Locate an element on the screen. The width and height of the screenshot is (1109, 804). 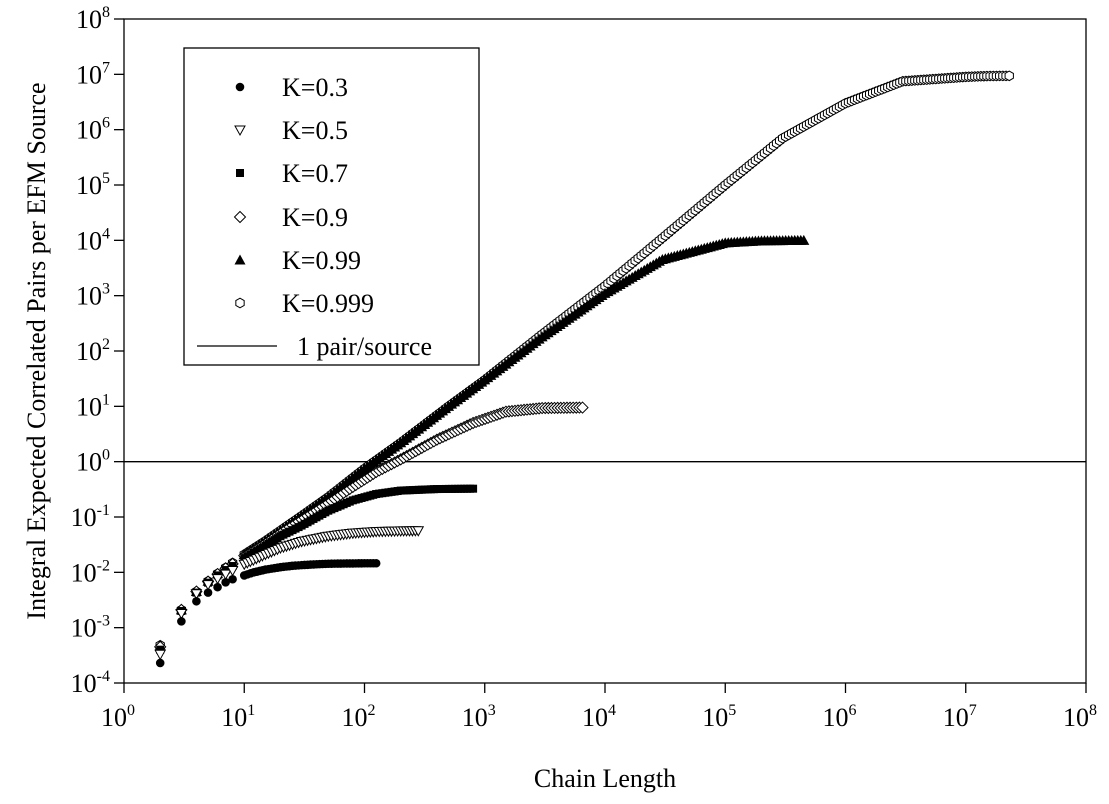
y-tick-label: 10⁻¹ is located at coordinates (90, 517).